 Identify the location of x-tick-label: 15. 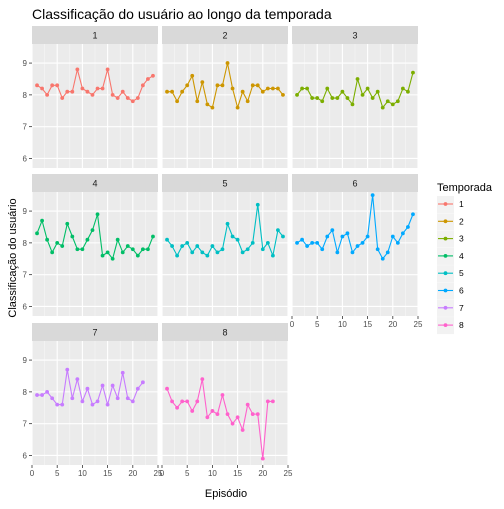
(367, 324).